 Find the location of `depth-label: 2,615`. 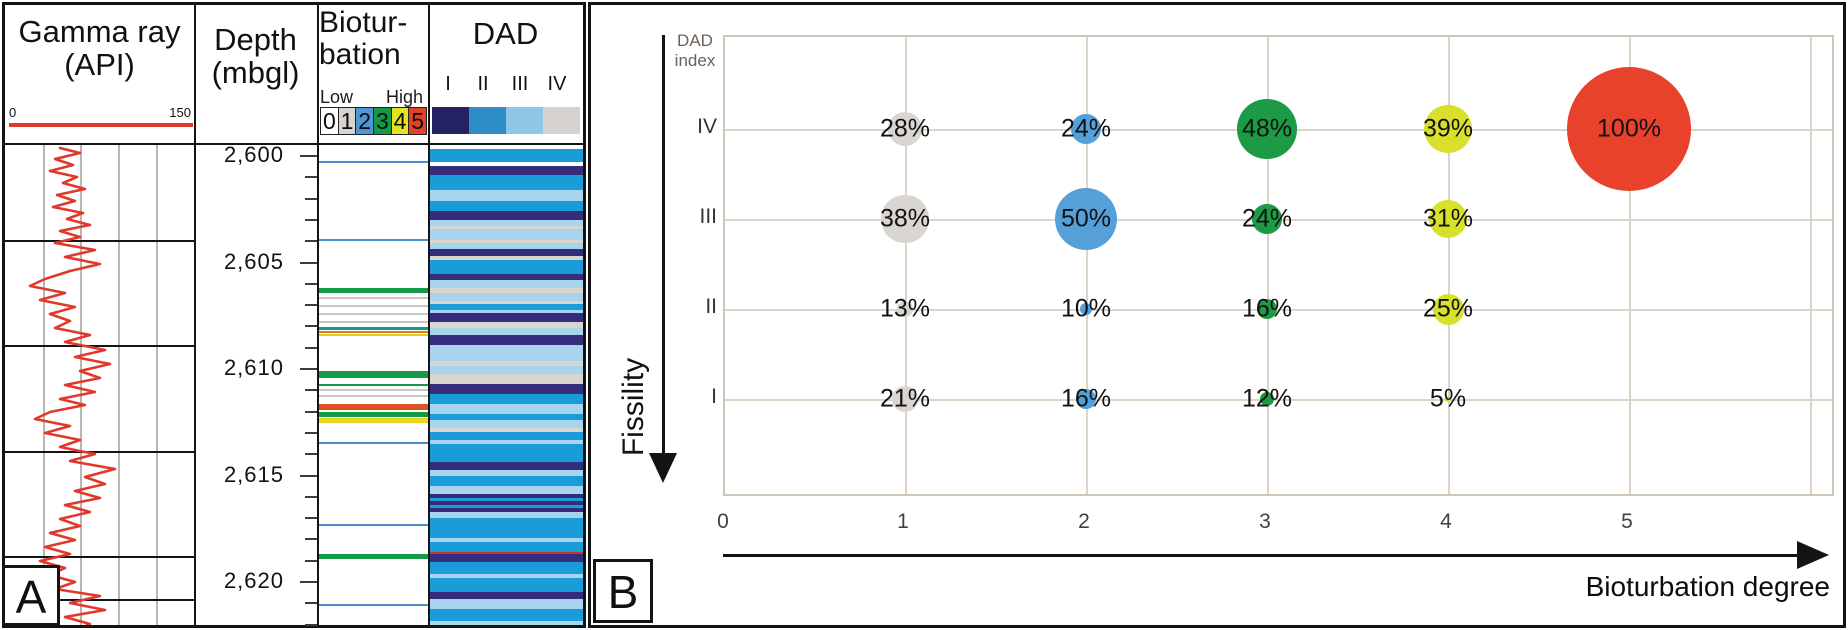

depth-label: 2,615 is located at coordinates (253, 474).